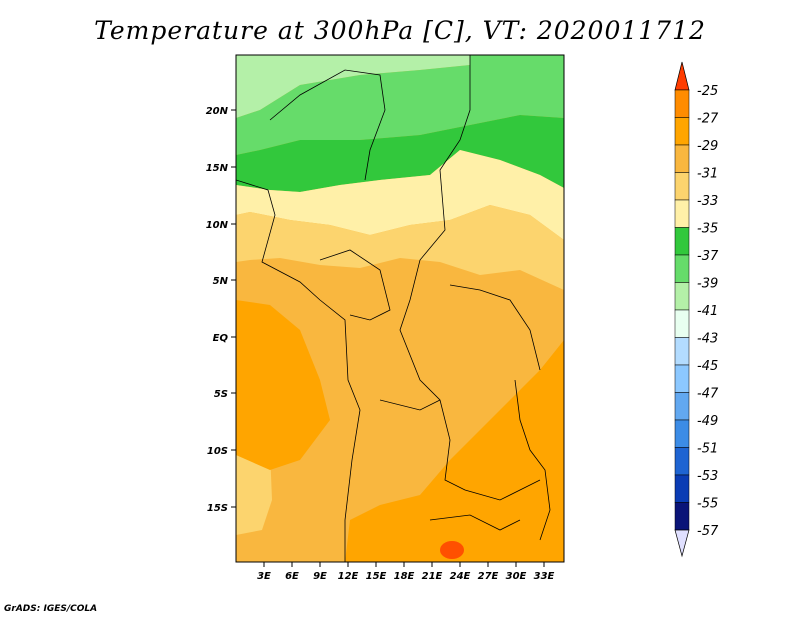  Describe the element at coordinates (488, 576) in the screenshot. I see `lon-tick-label: 27E` at that location.